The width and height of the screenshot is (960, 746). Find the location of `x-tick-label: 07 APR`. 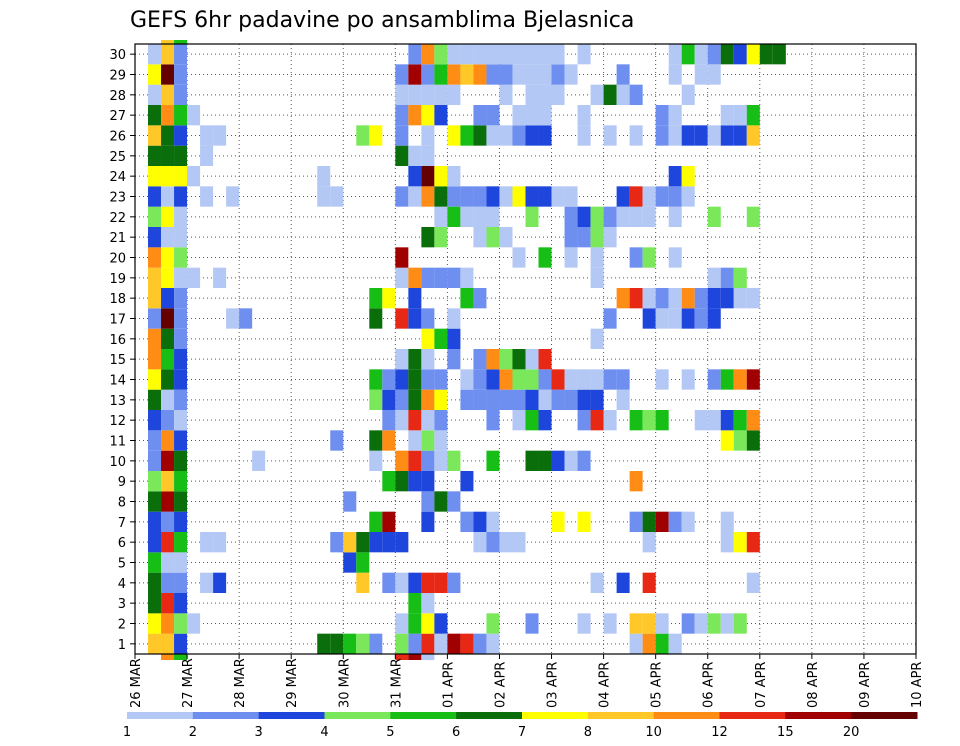

x-tick-label: 07 APR is located at coordinates (761, 685).